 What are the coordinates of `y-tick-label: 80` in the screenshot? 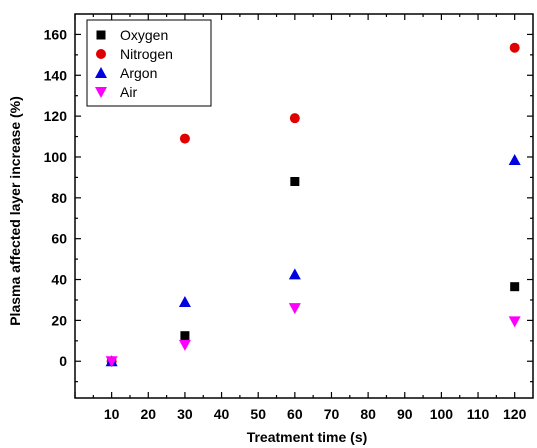 It's located at (59, 198).